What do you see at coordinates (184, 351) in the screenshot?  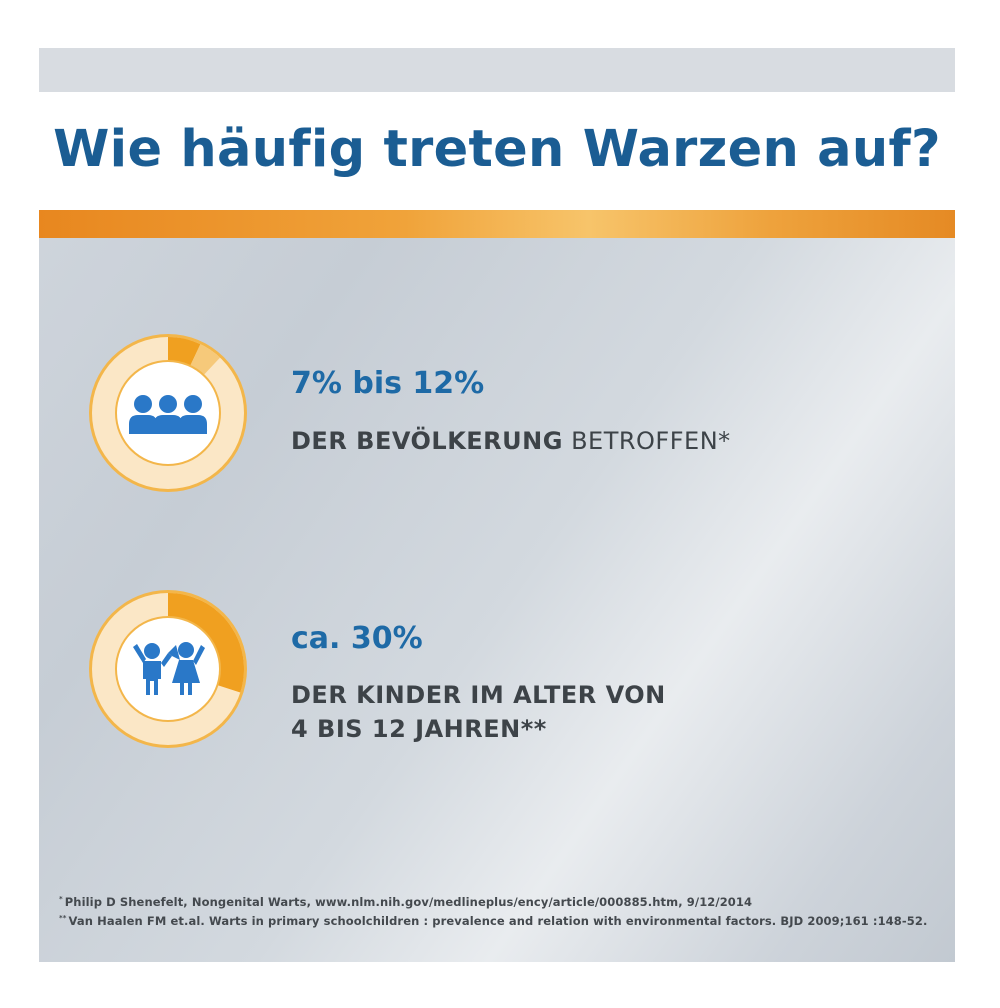 I see `ring-fill-lower` at bounding box center [184, 351].